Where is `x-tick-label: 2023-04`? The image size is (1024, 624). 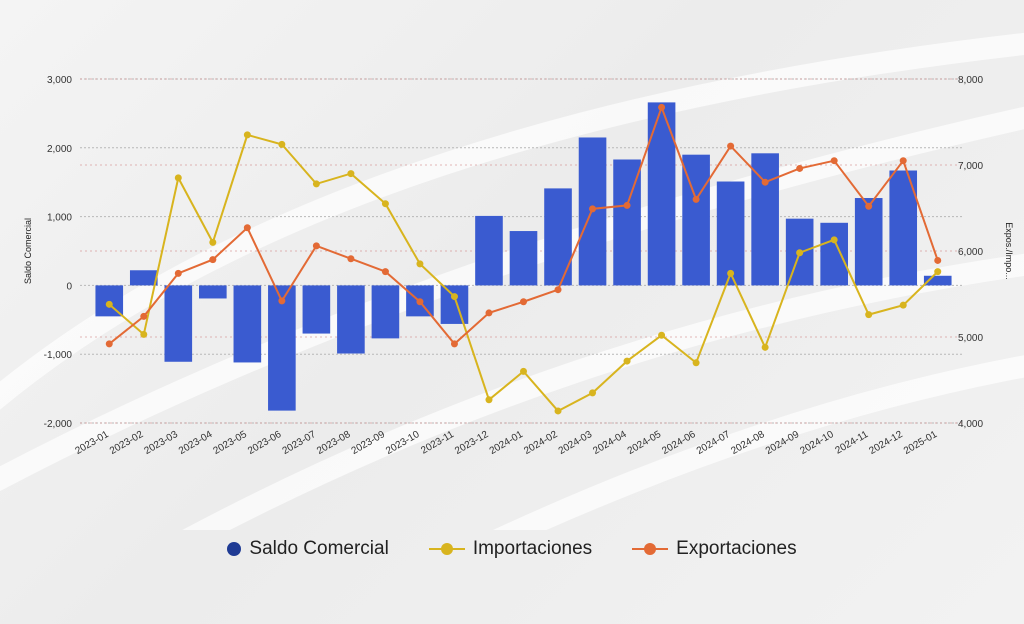 x-tick-label: 2023-04 is located at coordinates (196, 443).